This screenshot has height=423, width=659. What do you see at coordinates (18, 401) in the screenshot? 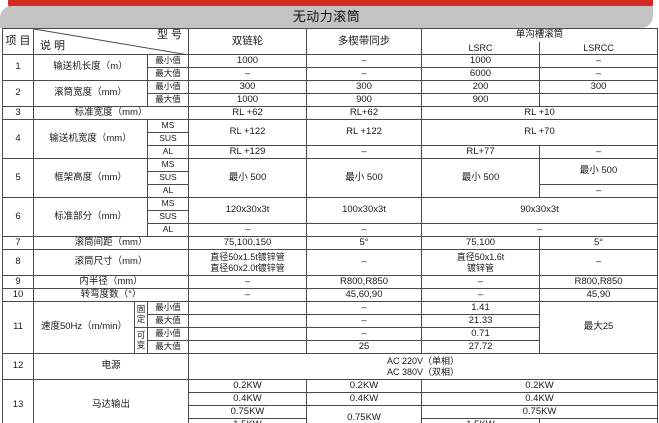
I see `row-no: 13` at bounding box center [18, 401].